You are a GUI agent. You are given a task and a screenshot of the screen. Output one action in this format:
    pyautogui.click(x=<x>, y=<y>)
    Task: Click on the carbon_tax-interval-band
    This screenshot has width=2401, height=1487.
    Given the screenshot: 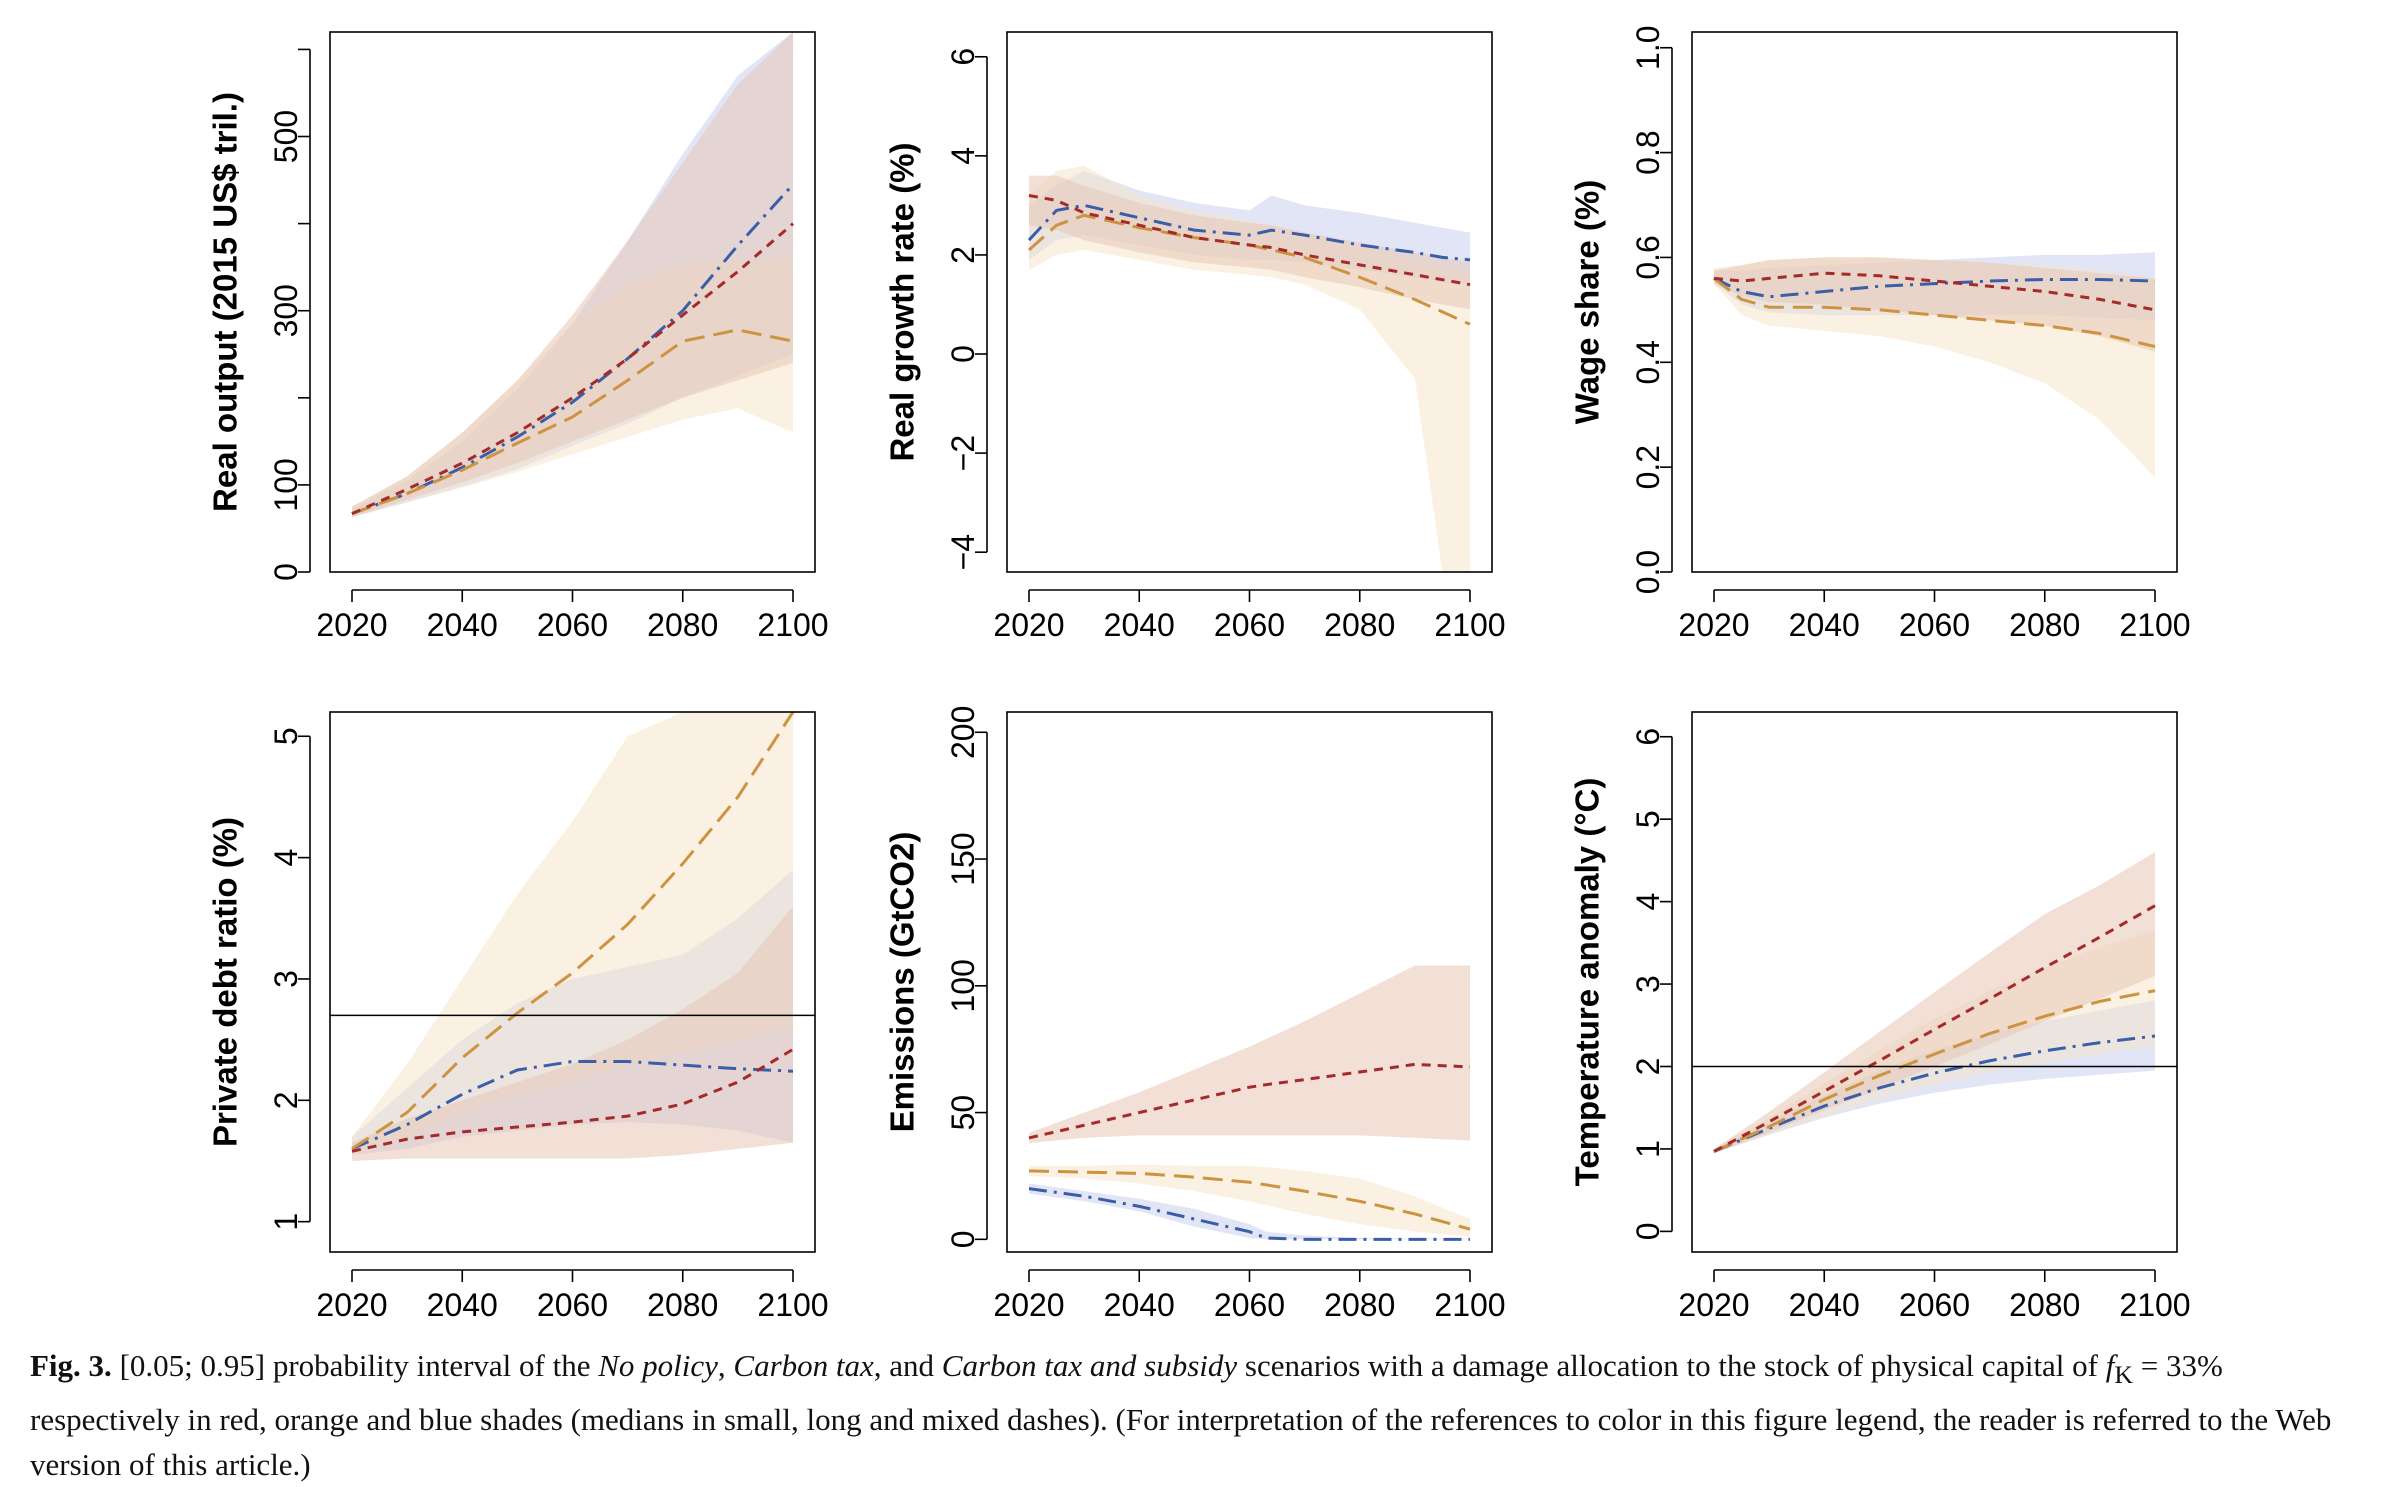 What is the action you would take?
    pyautogui.click(x=1249, y=1200)
    